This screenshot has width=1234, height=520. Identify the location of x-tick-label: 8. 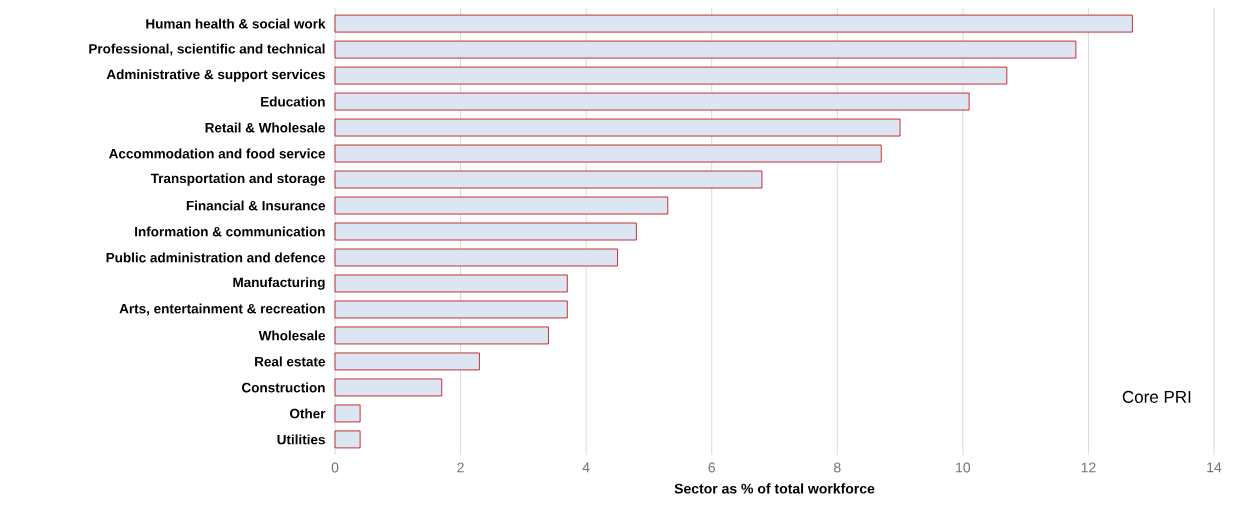
(837, 467).